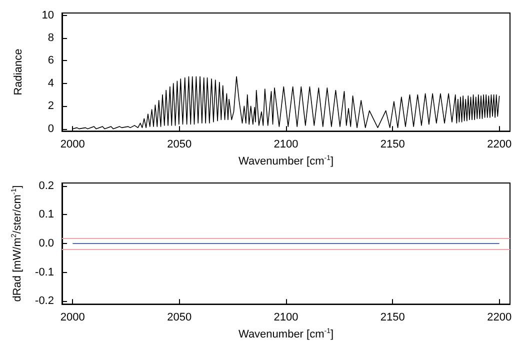 Image resolution: width=525 pixels, height=345 pixels. I want to click on y-tick-label: 0, so click(51, 128).